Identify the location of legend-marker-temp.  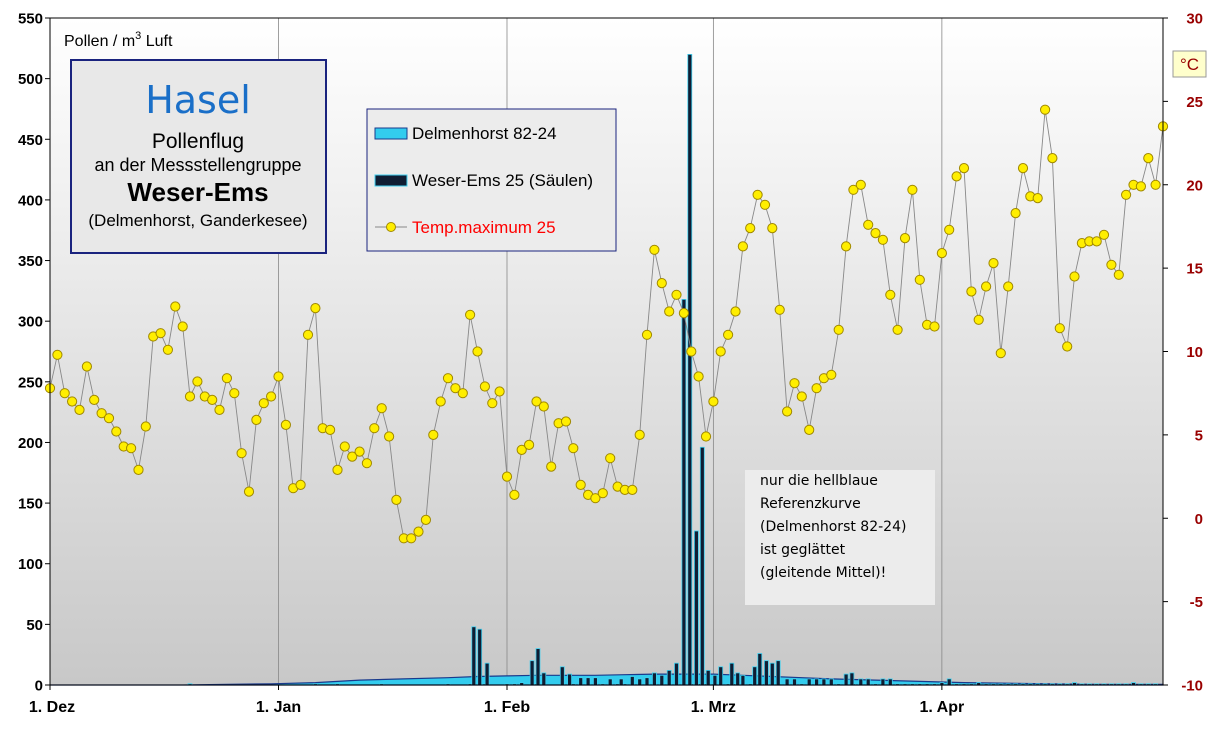
(391, 227).